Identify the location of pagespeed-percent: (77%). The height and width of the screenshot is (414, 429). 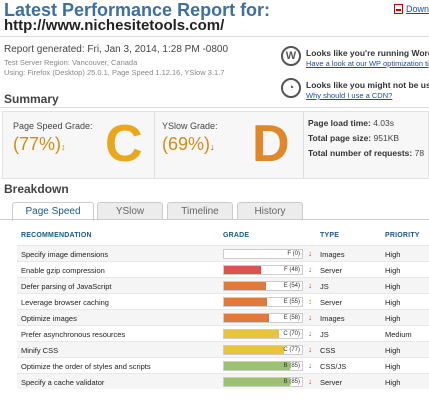
(37, 144).